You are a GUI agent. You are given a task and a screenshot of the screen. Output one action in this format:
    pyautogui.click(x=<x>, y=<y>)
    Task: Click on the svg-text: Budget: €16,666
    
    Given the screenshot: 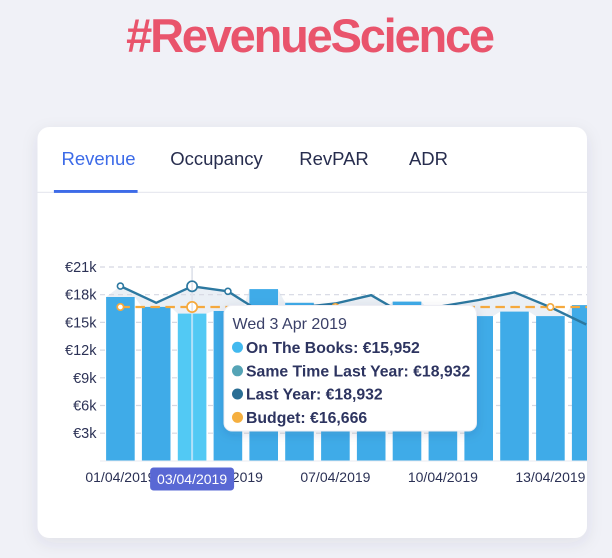 What is the action you would take?
    pyautogui.click(x=306, y=418)
    